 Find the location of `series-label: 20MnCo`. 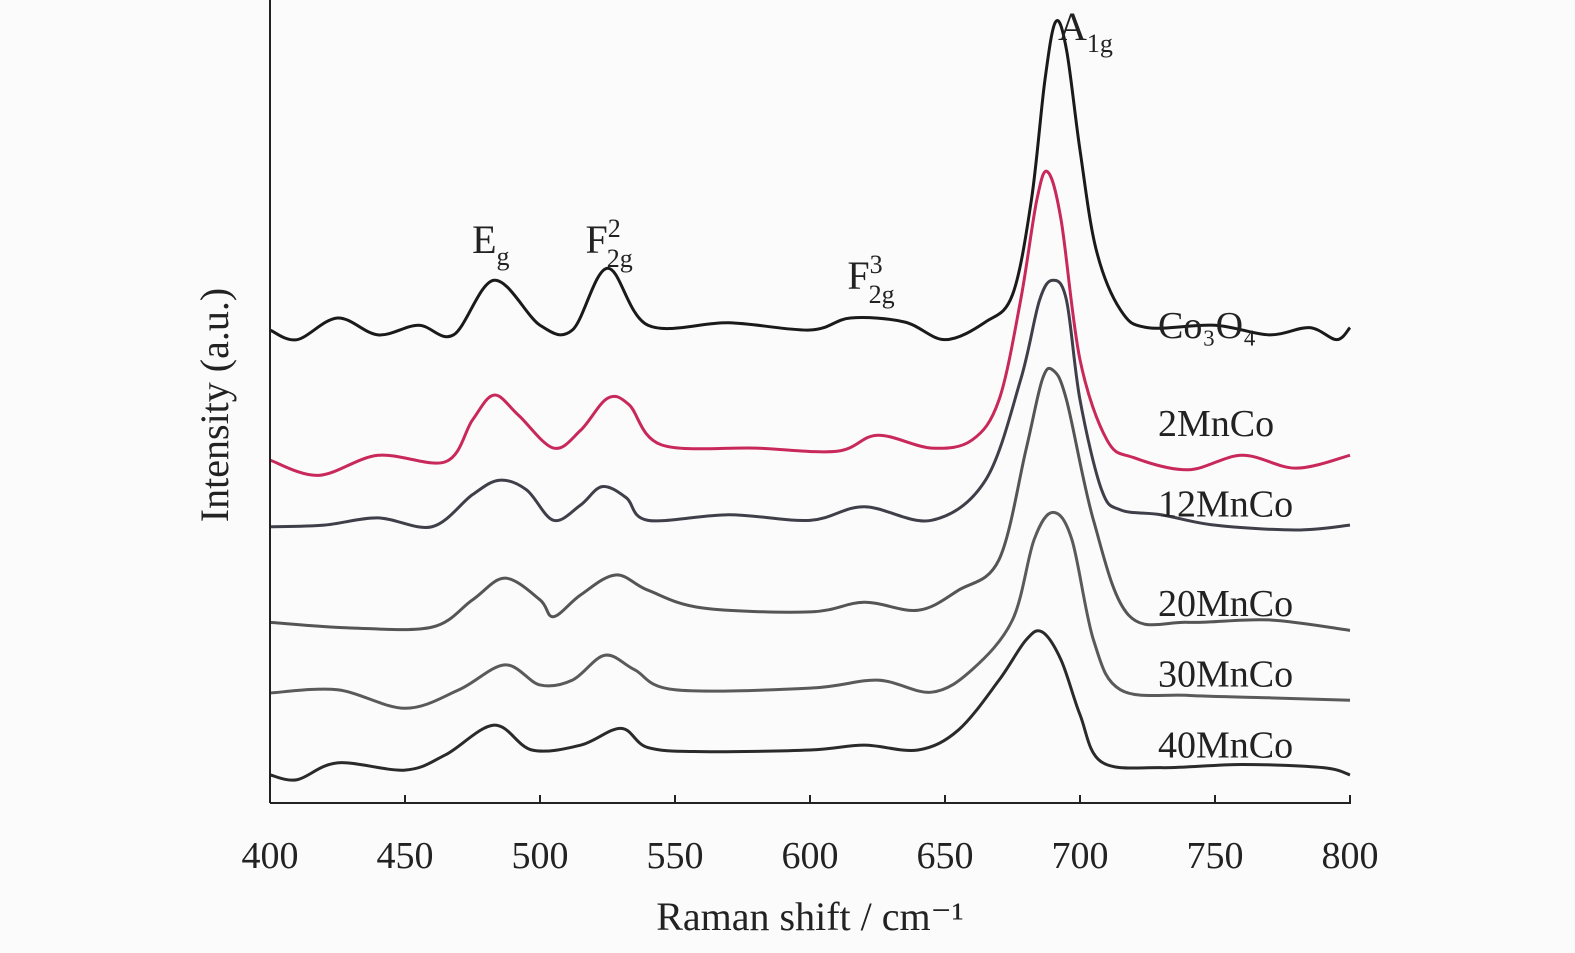

series-label: 20MnCo is located at coordinates (1225, 604).